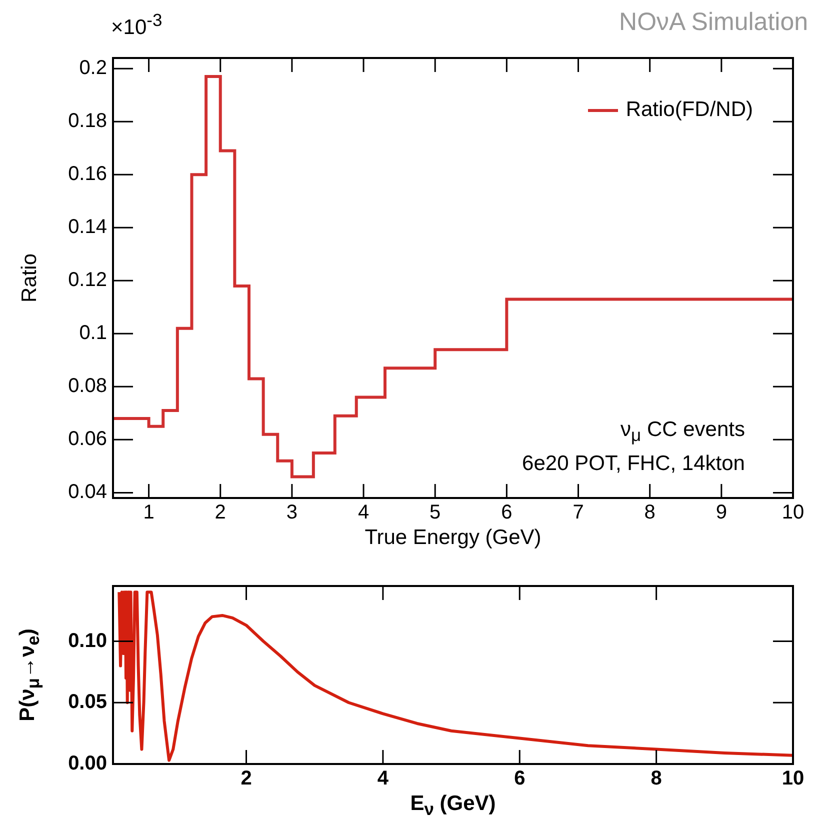 The height and width of the screenshot is (829, 815). What do you see at coordinates (435, 513) in the screenshot?
I see `x-tick-label: 5` at bounding box center [435, 513].